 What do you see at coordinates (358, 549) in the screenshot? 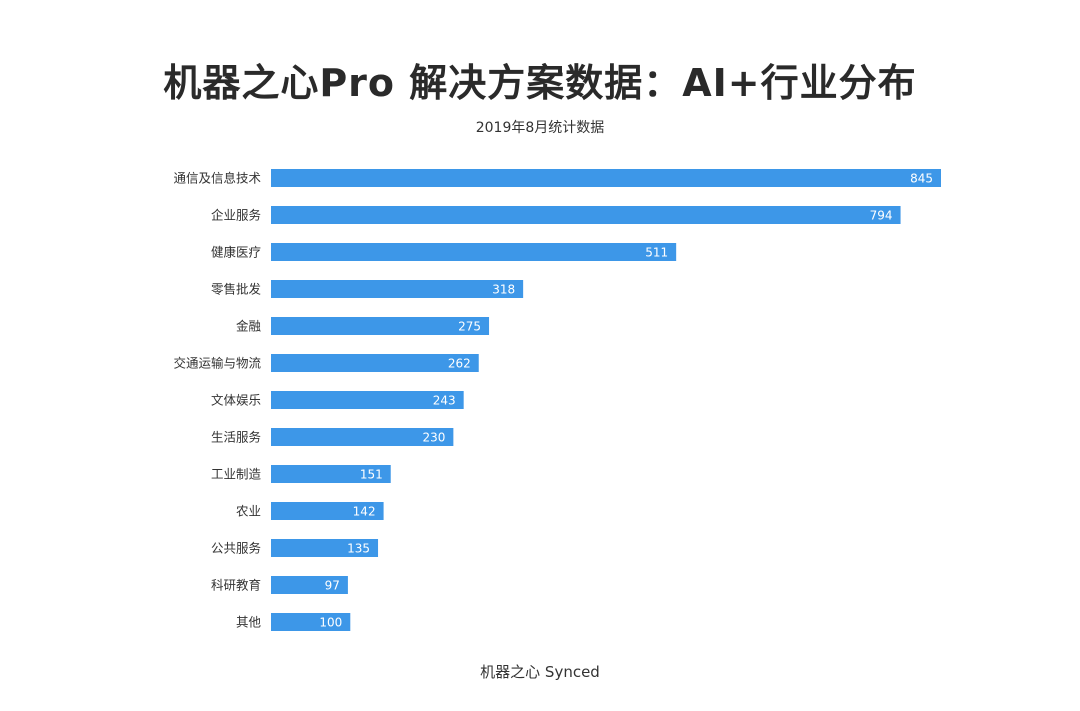
I see `bar-value-label: 135` at bounding box center [358, 549].